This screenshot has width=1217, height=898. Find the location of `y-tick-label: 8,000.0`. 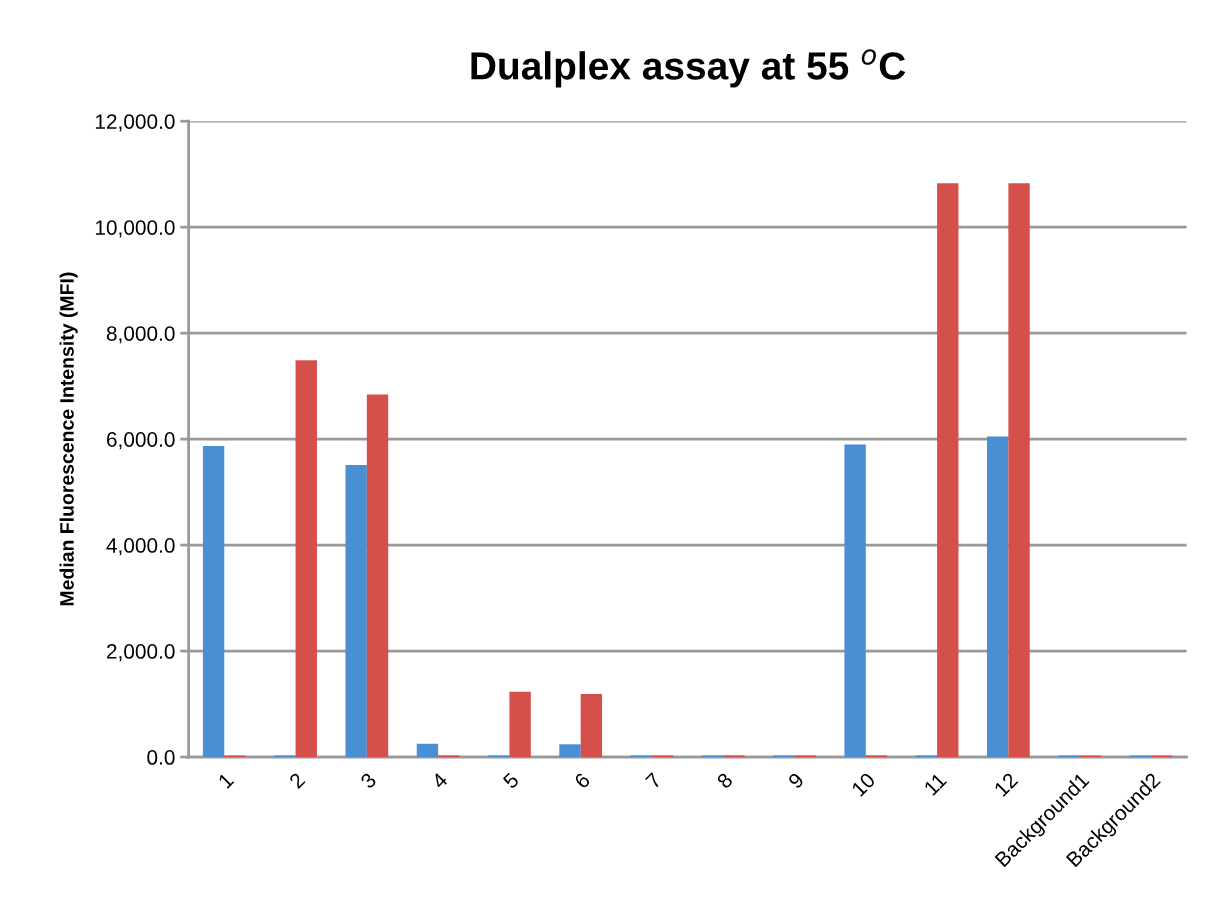

y-tick-label: 8,000.0 is located at coordinates (140, 335).